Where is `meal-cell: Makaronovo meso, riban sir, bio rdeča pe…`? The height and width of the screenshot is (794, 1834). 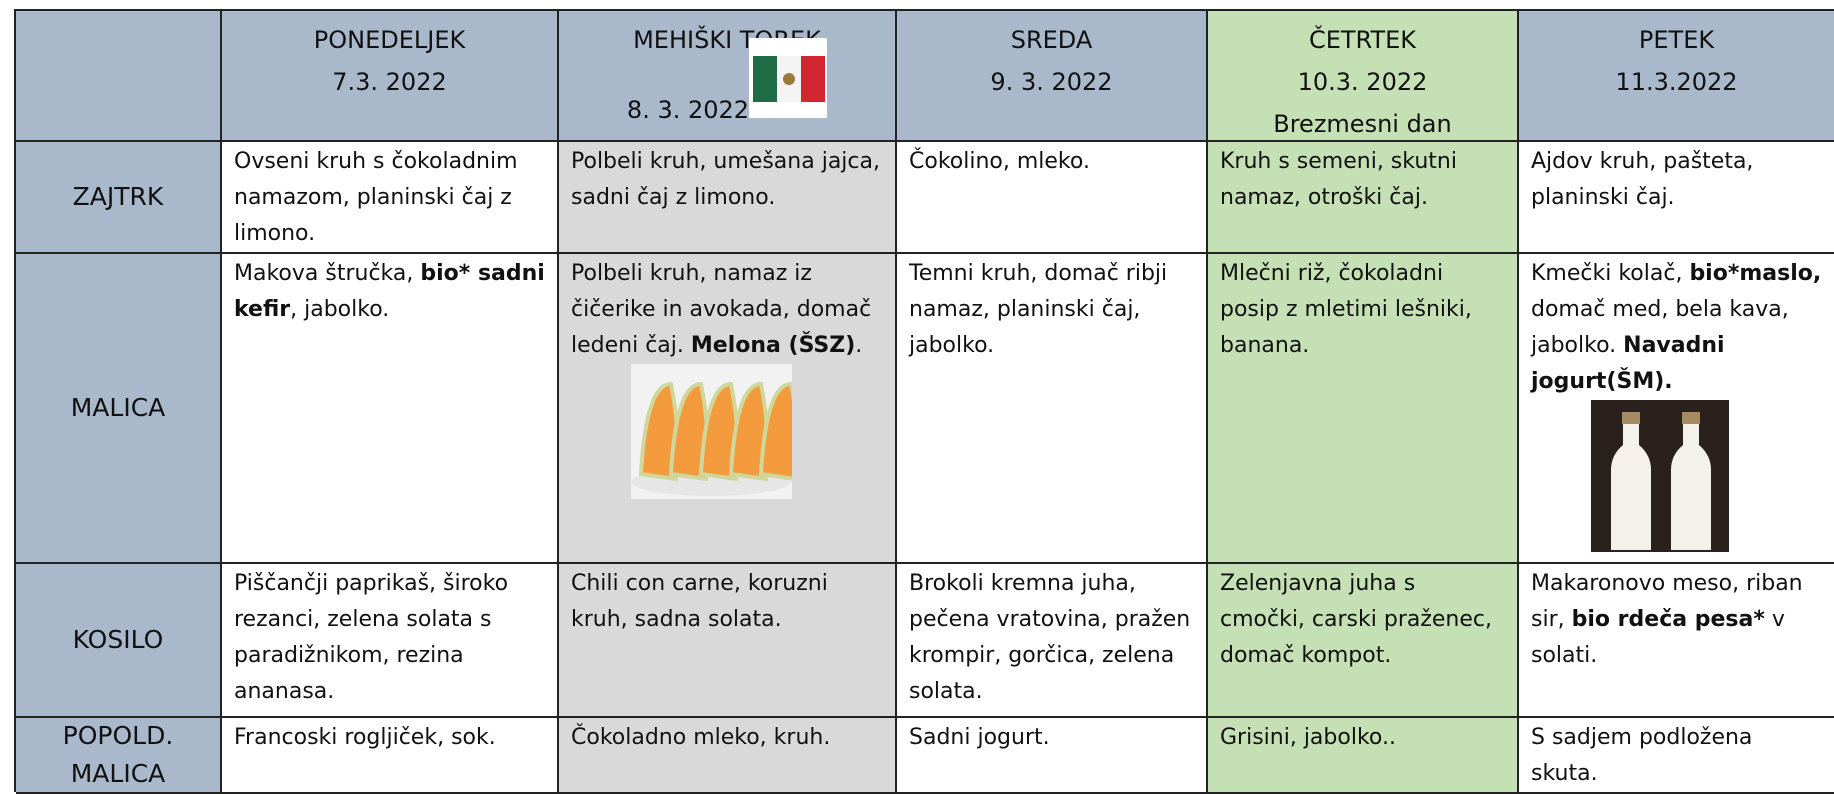 meal-cell: Makaronovo meso, riban sir, bio rdeča pe… is located at coordinates (1676, 641).